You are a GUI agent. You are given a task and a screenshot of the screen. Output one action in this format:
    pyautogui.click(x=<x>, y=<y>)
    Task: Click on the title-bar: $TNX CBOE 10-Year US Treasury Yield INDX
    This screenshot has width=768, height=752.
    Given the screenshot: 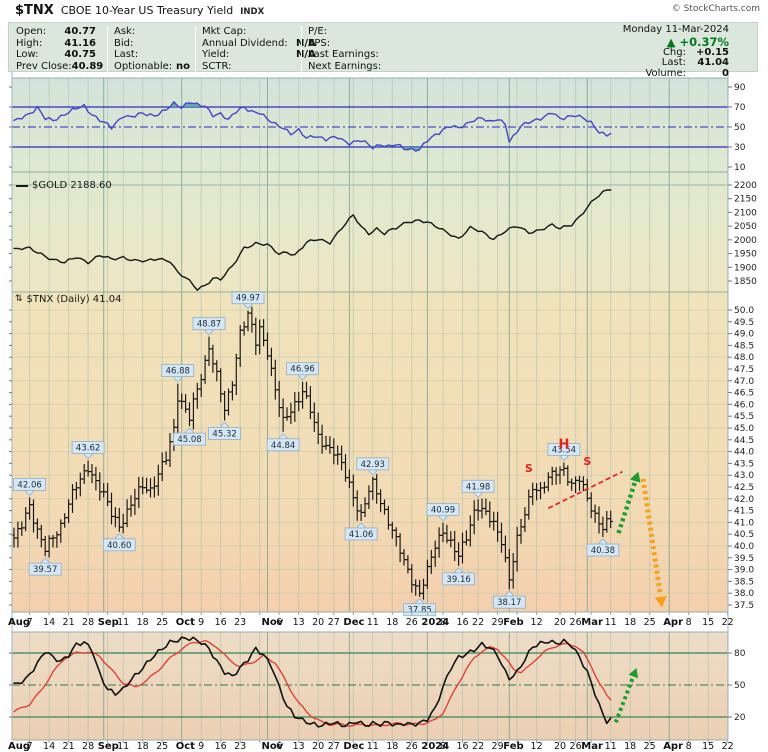 What is the action you would take?
    pyautogui.click(x=139, y=10)
    